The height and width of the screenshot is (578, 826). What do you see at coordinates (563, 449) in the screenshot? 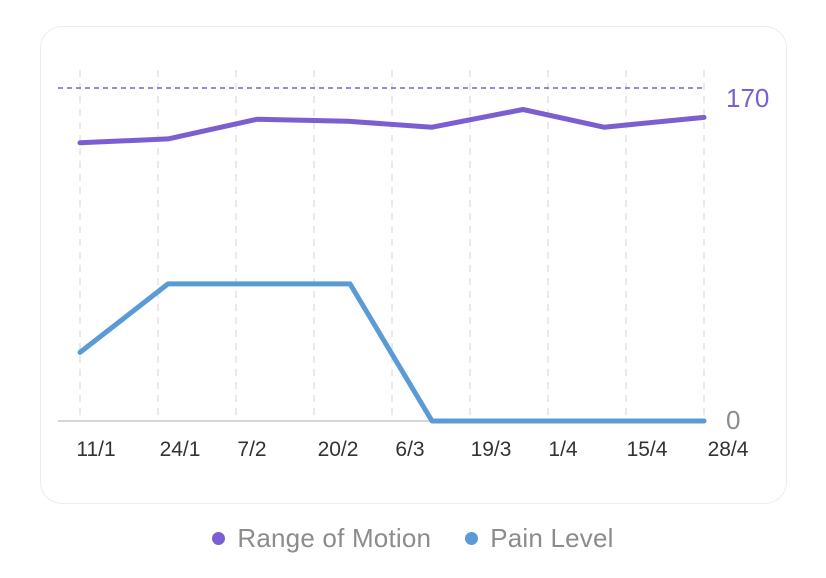
I see `x-tick-label-7: 1/4` at bounding box center [563, 449].